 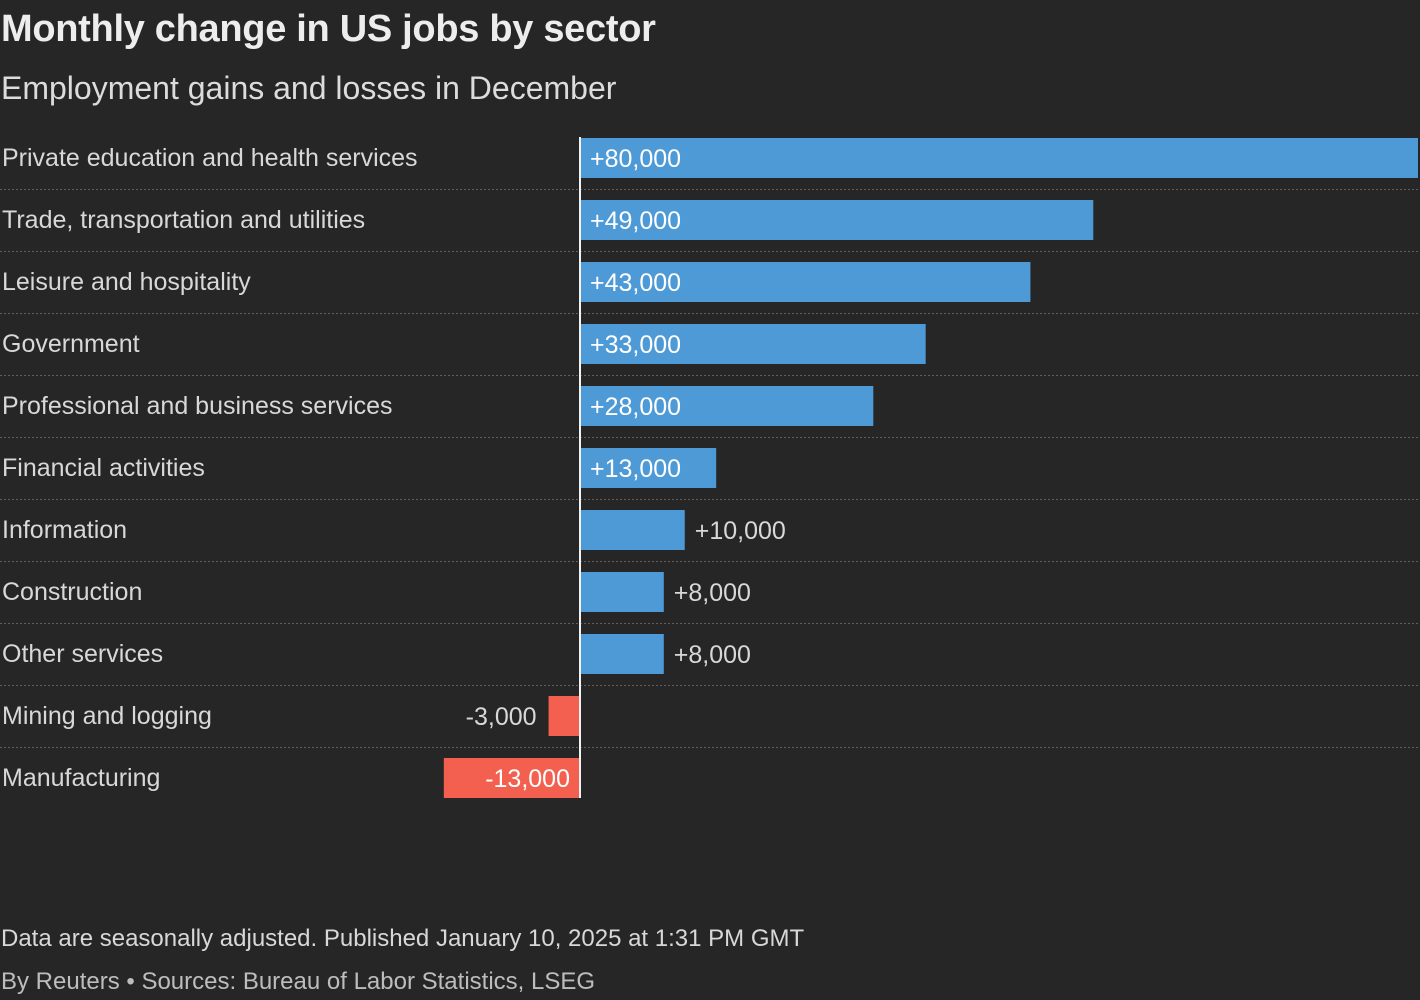 I want to click on data-label: +10,000, so click(x=740, y=531).